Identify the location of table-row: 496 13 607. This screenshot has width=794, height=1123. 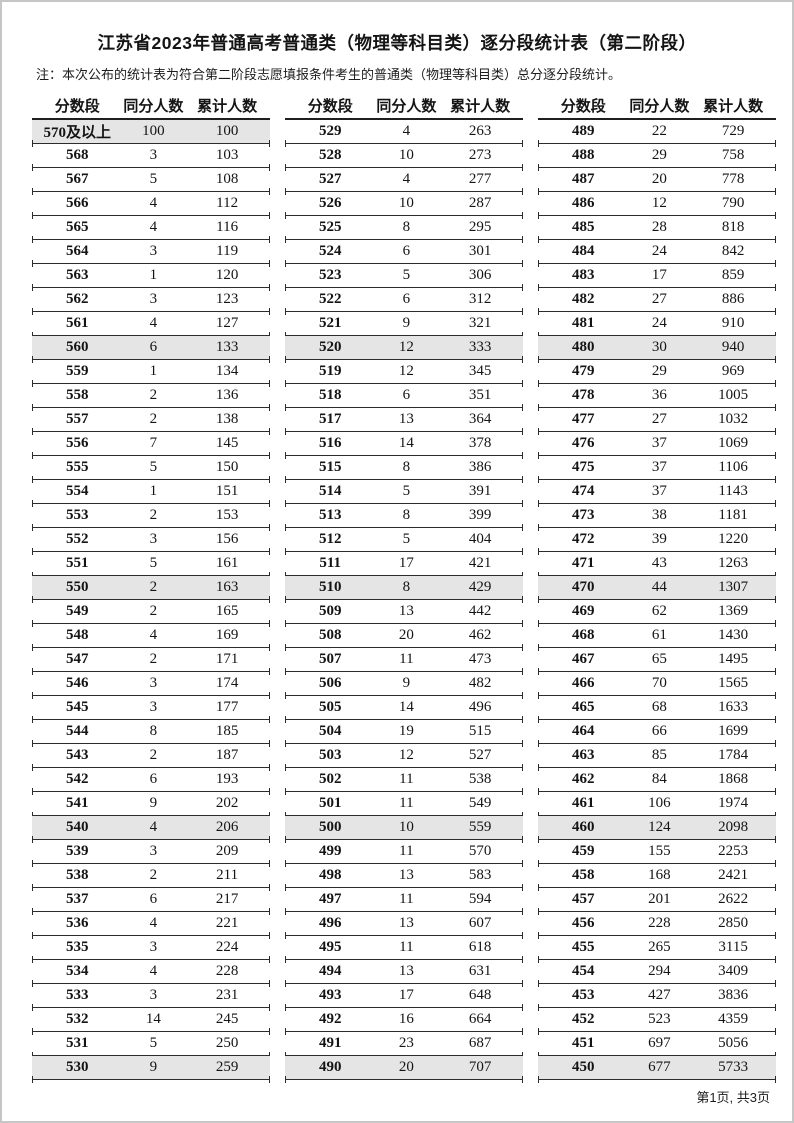
(404, 925).